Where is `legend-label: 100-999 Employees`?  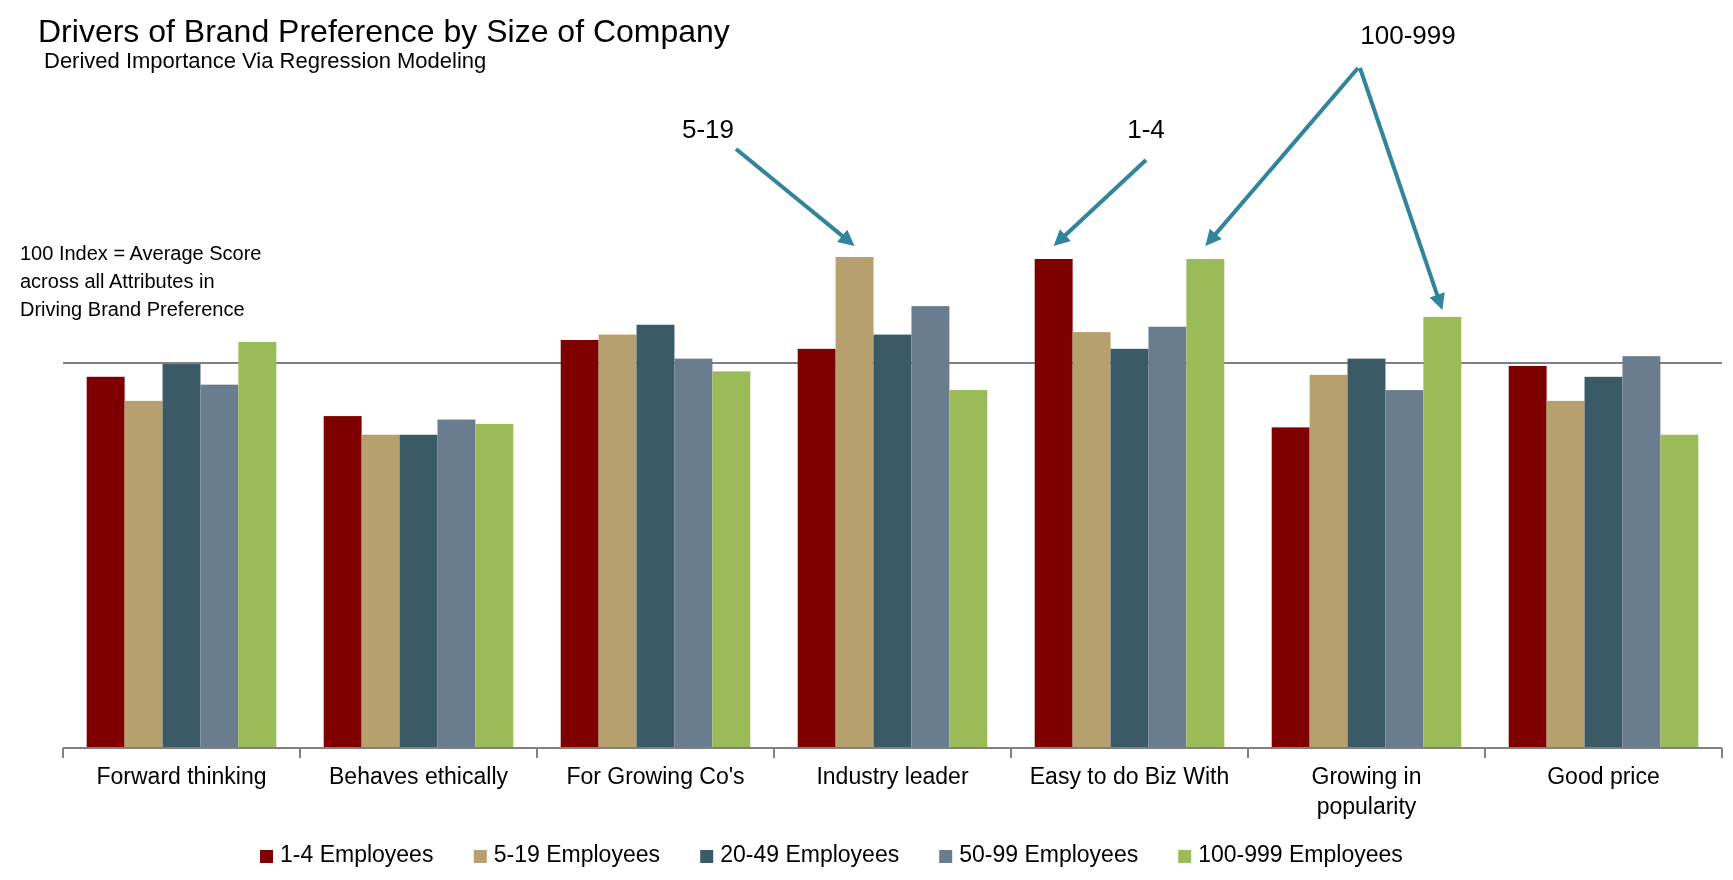
legend-label: 100-999 Employees is located at coordinates (1300, 854).